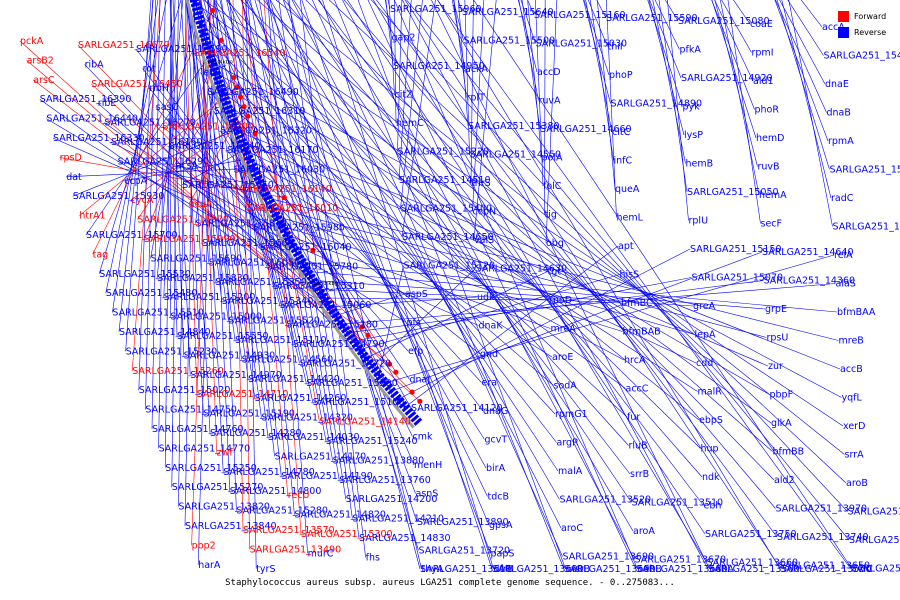 This screenshot has width=900, height=600. Describe the element at coordinates (699, 221) in the screenshot. I see `feature-label: rplU` at that location.